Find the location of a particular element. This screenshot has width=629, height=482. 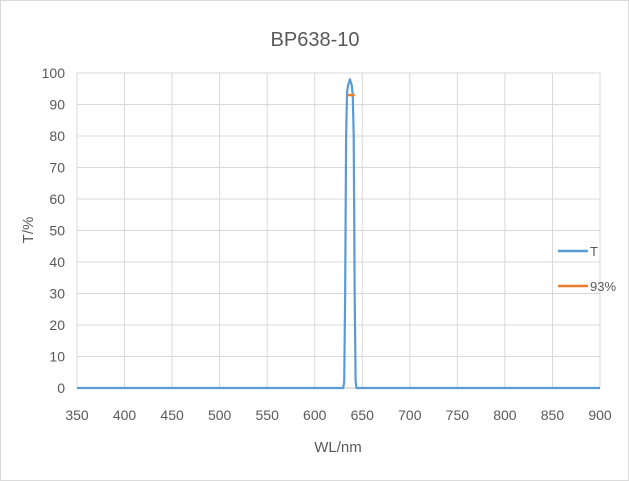

x-tick-label: 600 is located at coordinates (315, 415).